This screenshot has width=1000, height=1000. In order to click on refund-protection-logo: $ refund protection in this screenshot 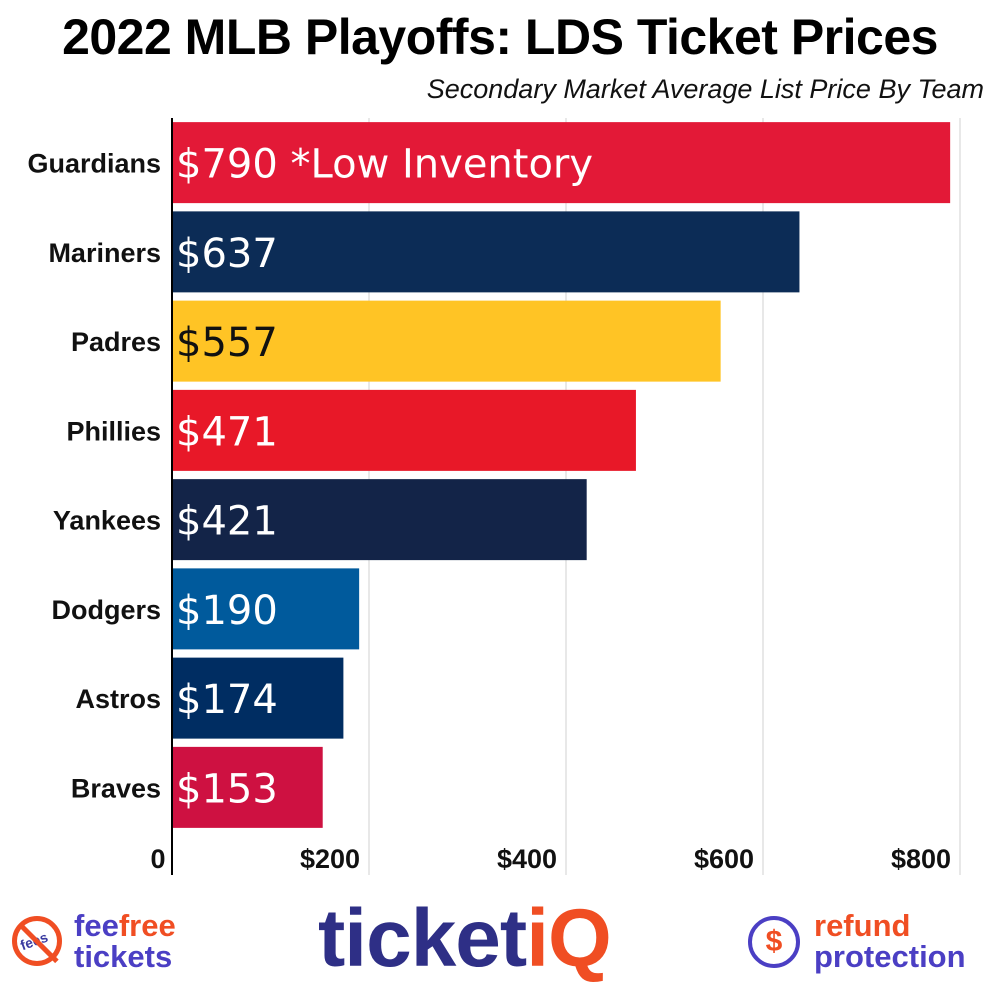, I will do `click(868, 945)`.